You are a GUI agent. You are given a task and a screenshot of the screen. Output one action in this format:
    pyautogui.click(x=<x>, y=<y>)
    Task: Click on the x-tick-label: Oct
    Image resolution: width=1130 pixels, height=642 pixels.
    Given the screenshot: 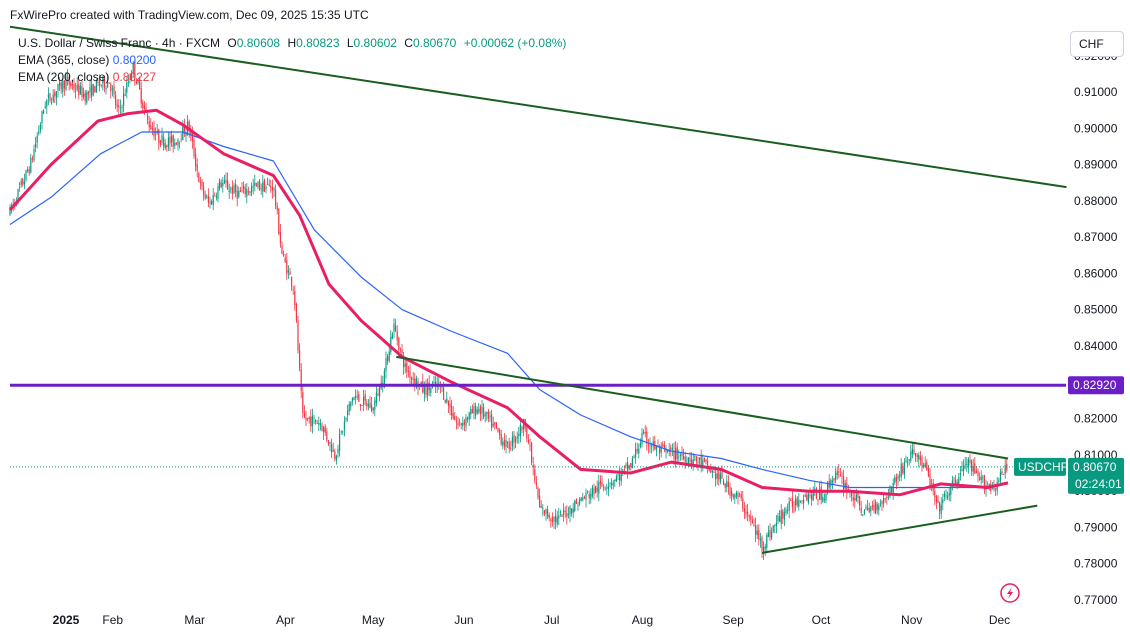 What is the action you would take?
    pyautogui.click(x=821, y=620)
    